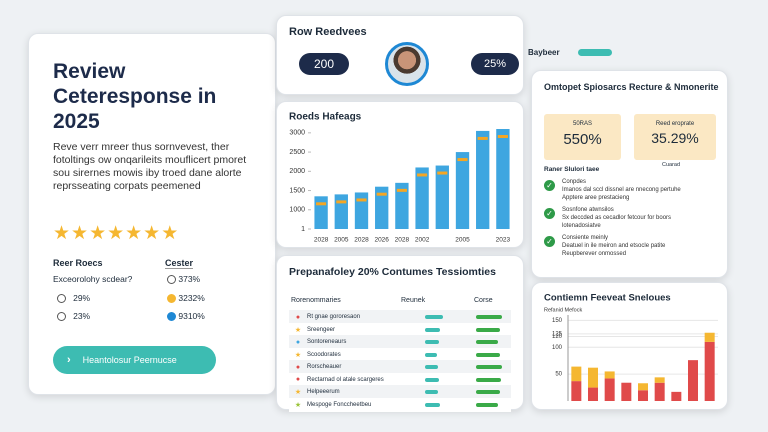 Image resolution: width=768 pixels, height=432 pixels. What do you see at coordinates (82, 316) in the screenshot?
I see `percent: 23%` at bounding box center [82, 316].